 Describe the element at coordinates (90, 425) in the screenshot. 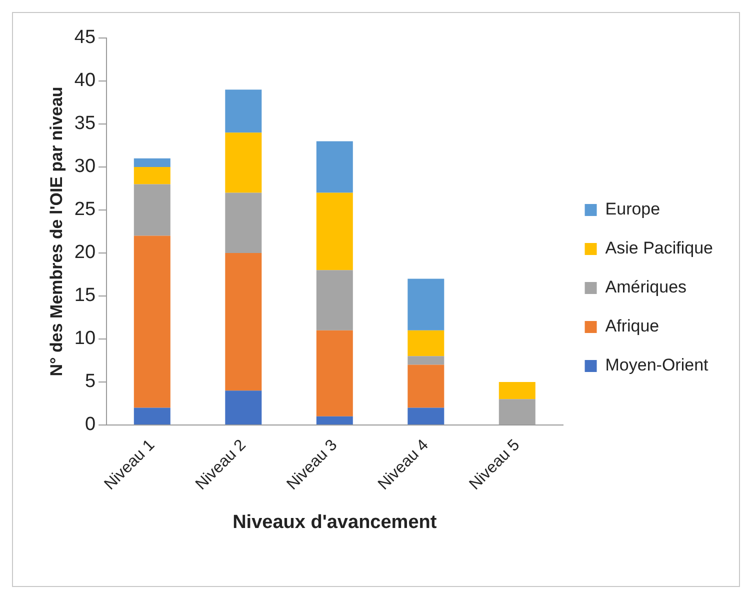

I see `y-tick-label: 0` at that location.